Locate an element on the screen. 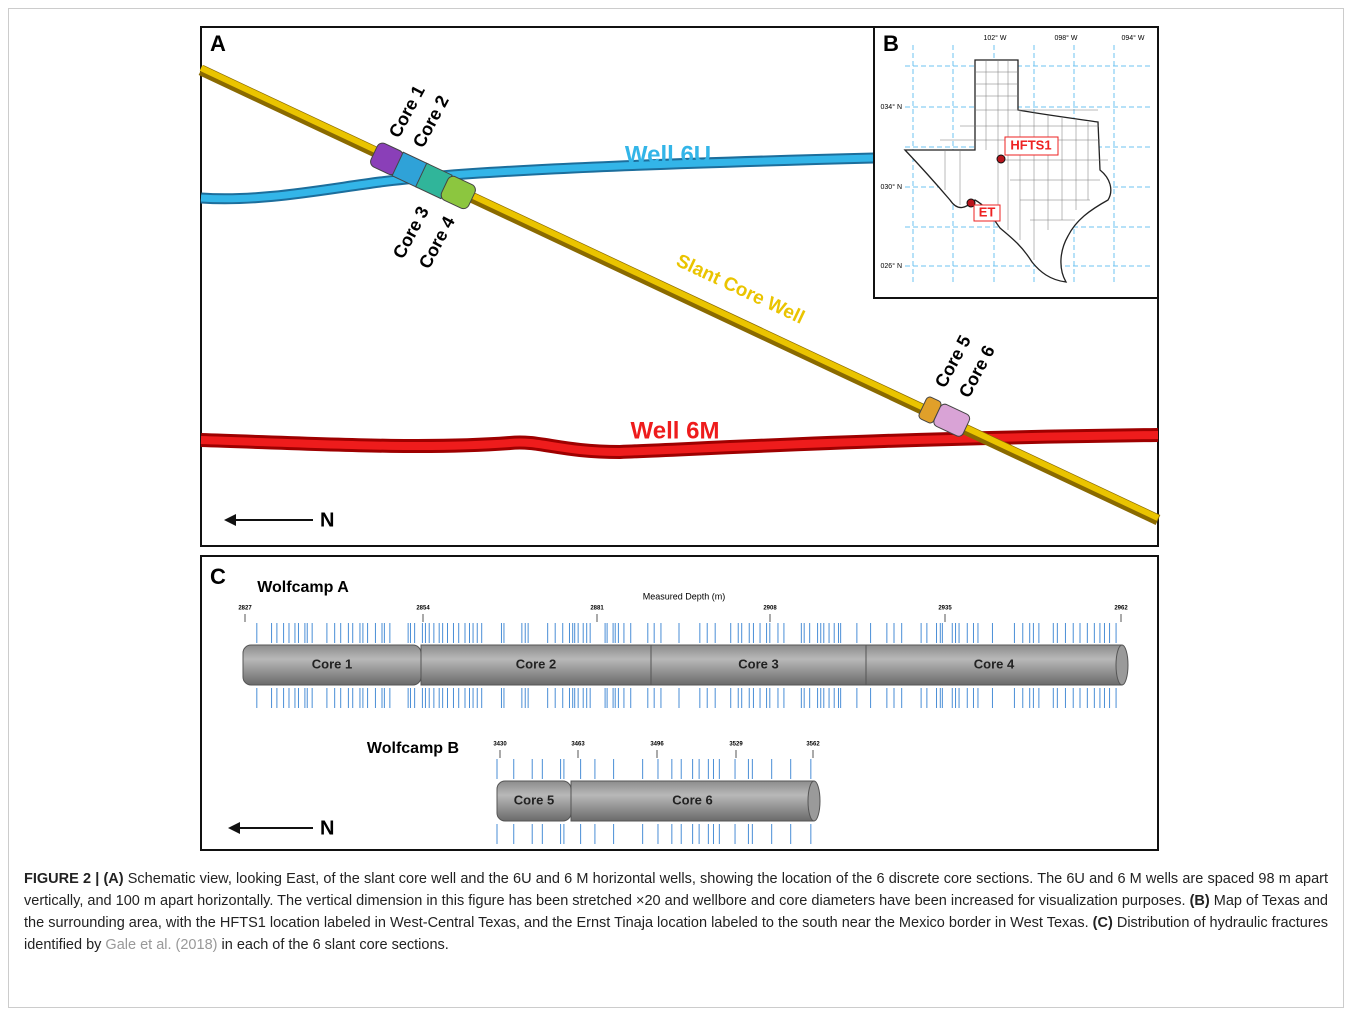 The height and width of the screenshot is (1015, 1352). well-label: Well 6U is located at coordinates (668, 154).